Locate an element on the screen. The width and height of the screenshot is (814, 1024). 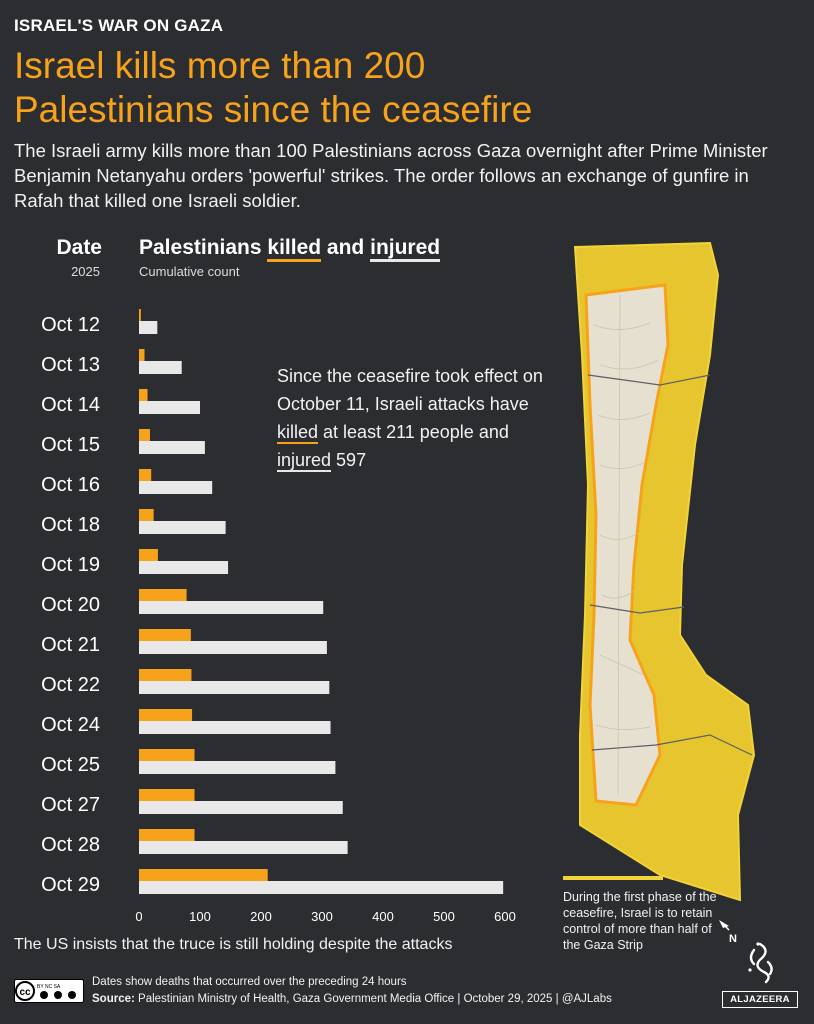
kicker: ISRAEL'S WAR ON GAZA is located at coordinates (119, 25).